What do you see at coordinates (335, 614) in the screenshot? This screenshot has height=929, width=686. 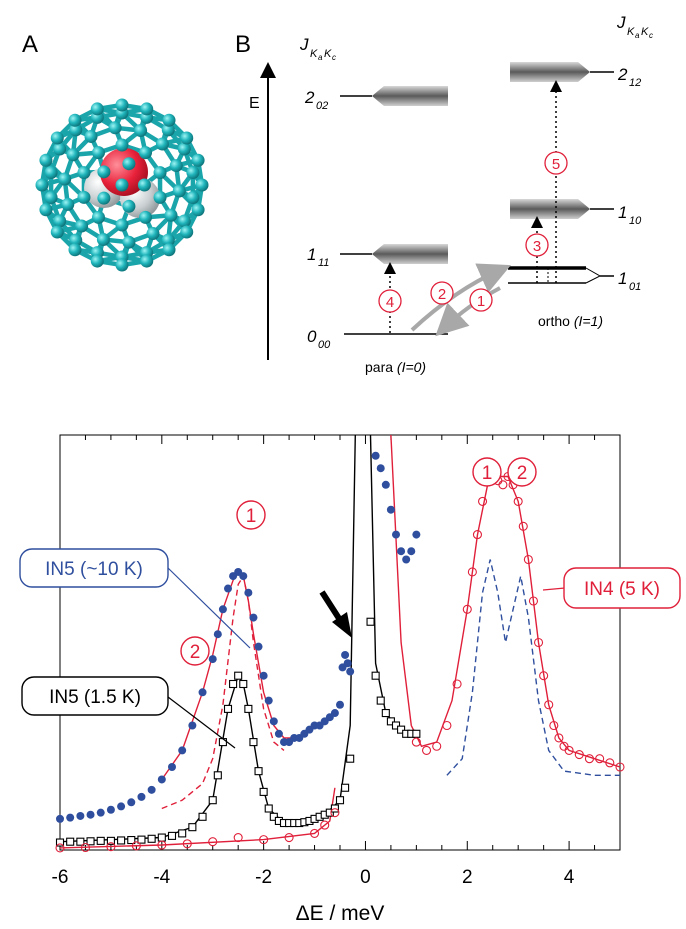 I see `feature-arrow-icon` at bounding box center [335, 614].